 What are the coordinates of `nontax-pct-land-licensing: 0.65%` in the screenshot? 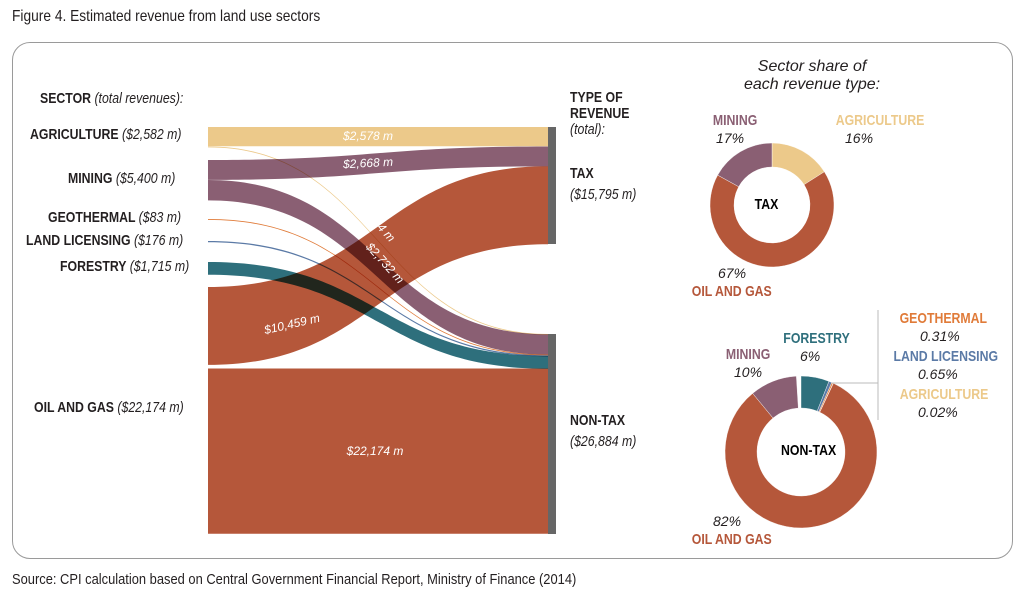 It's located at (938, 374).